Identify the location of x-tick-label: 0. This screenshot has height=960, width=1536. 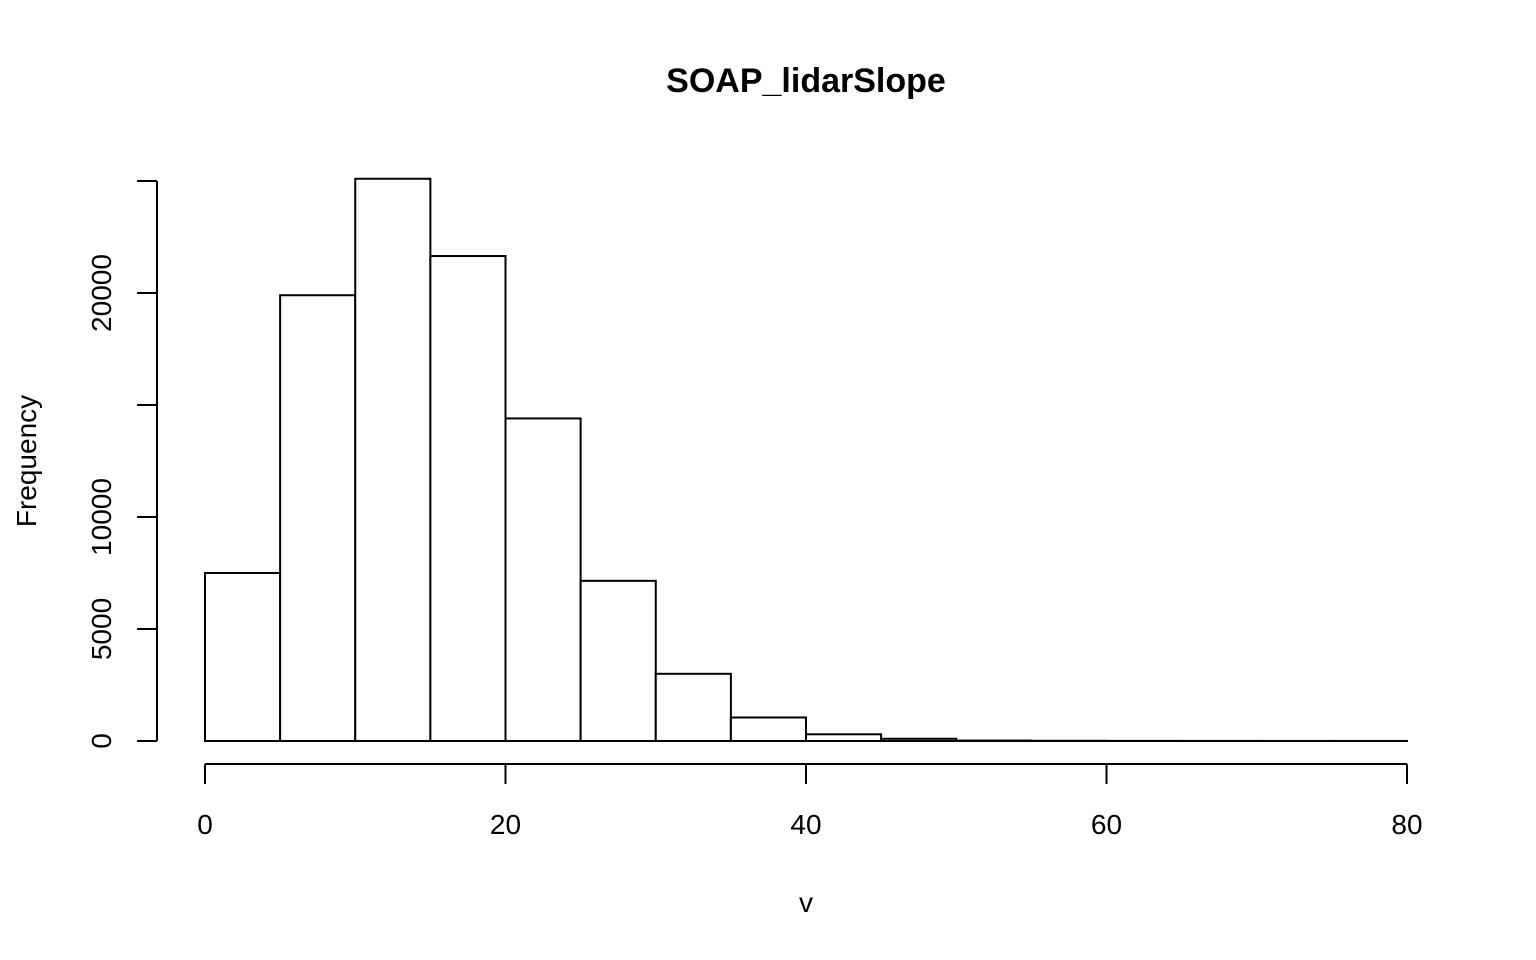
(205, 824).